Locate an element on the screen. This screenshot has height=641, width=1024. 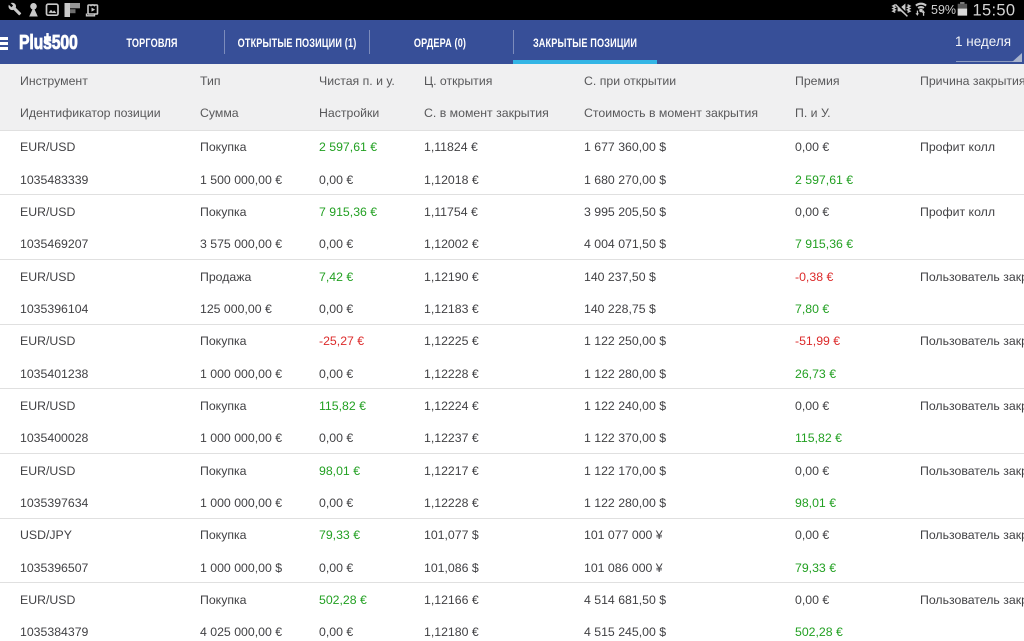
svg-text: 59% is located at coordinates (943, 10).